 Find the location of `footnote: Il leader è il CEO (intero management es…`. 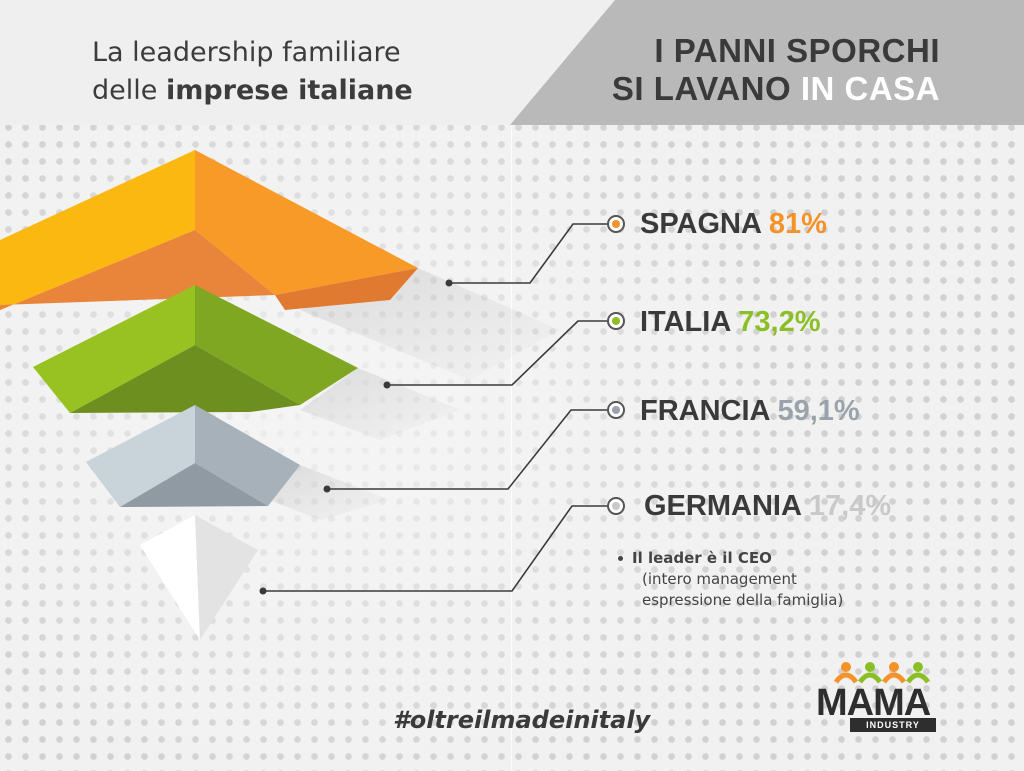

footnote: Il leader è il CEO (intero management es… is located at coordinates (730, 579).